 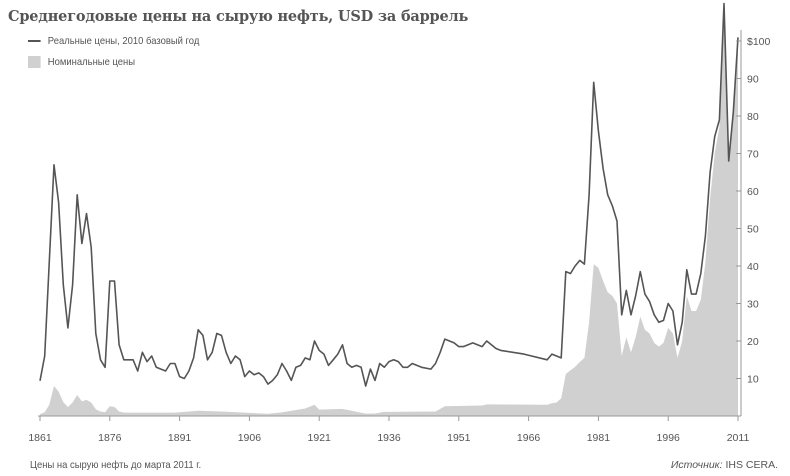 What do you see at coordinates (91, 62) in the screenshot?
I see `legend-label-nominal: Номинальные цены` at bounding box center [91, 62].